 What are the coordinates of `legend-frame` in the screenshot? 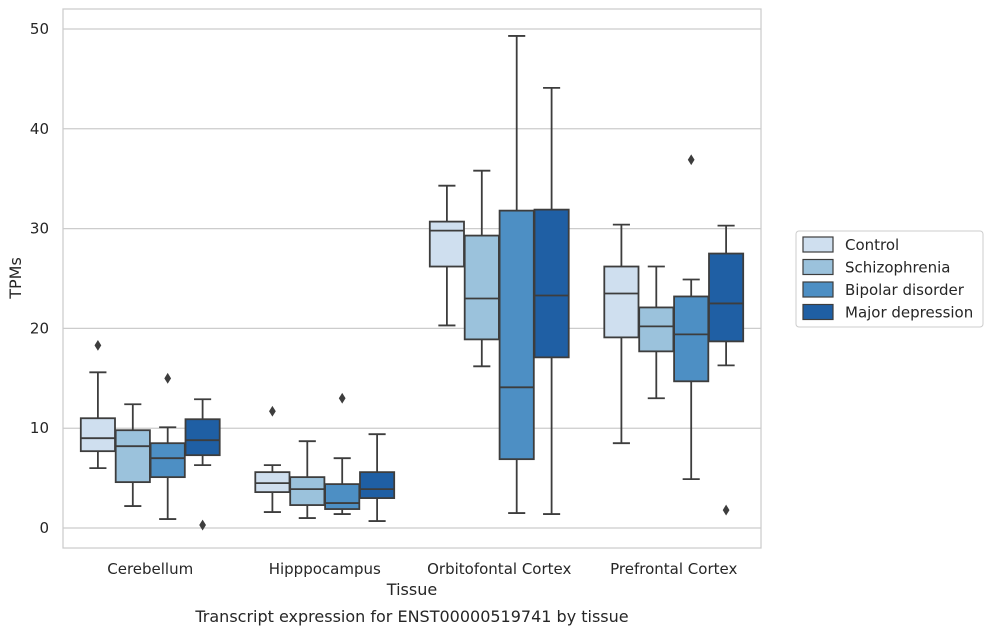 It's located at (889, 279).